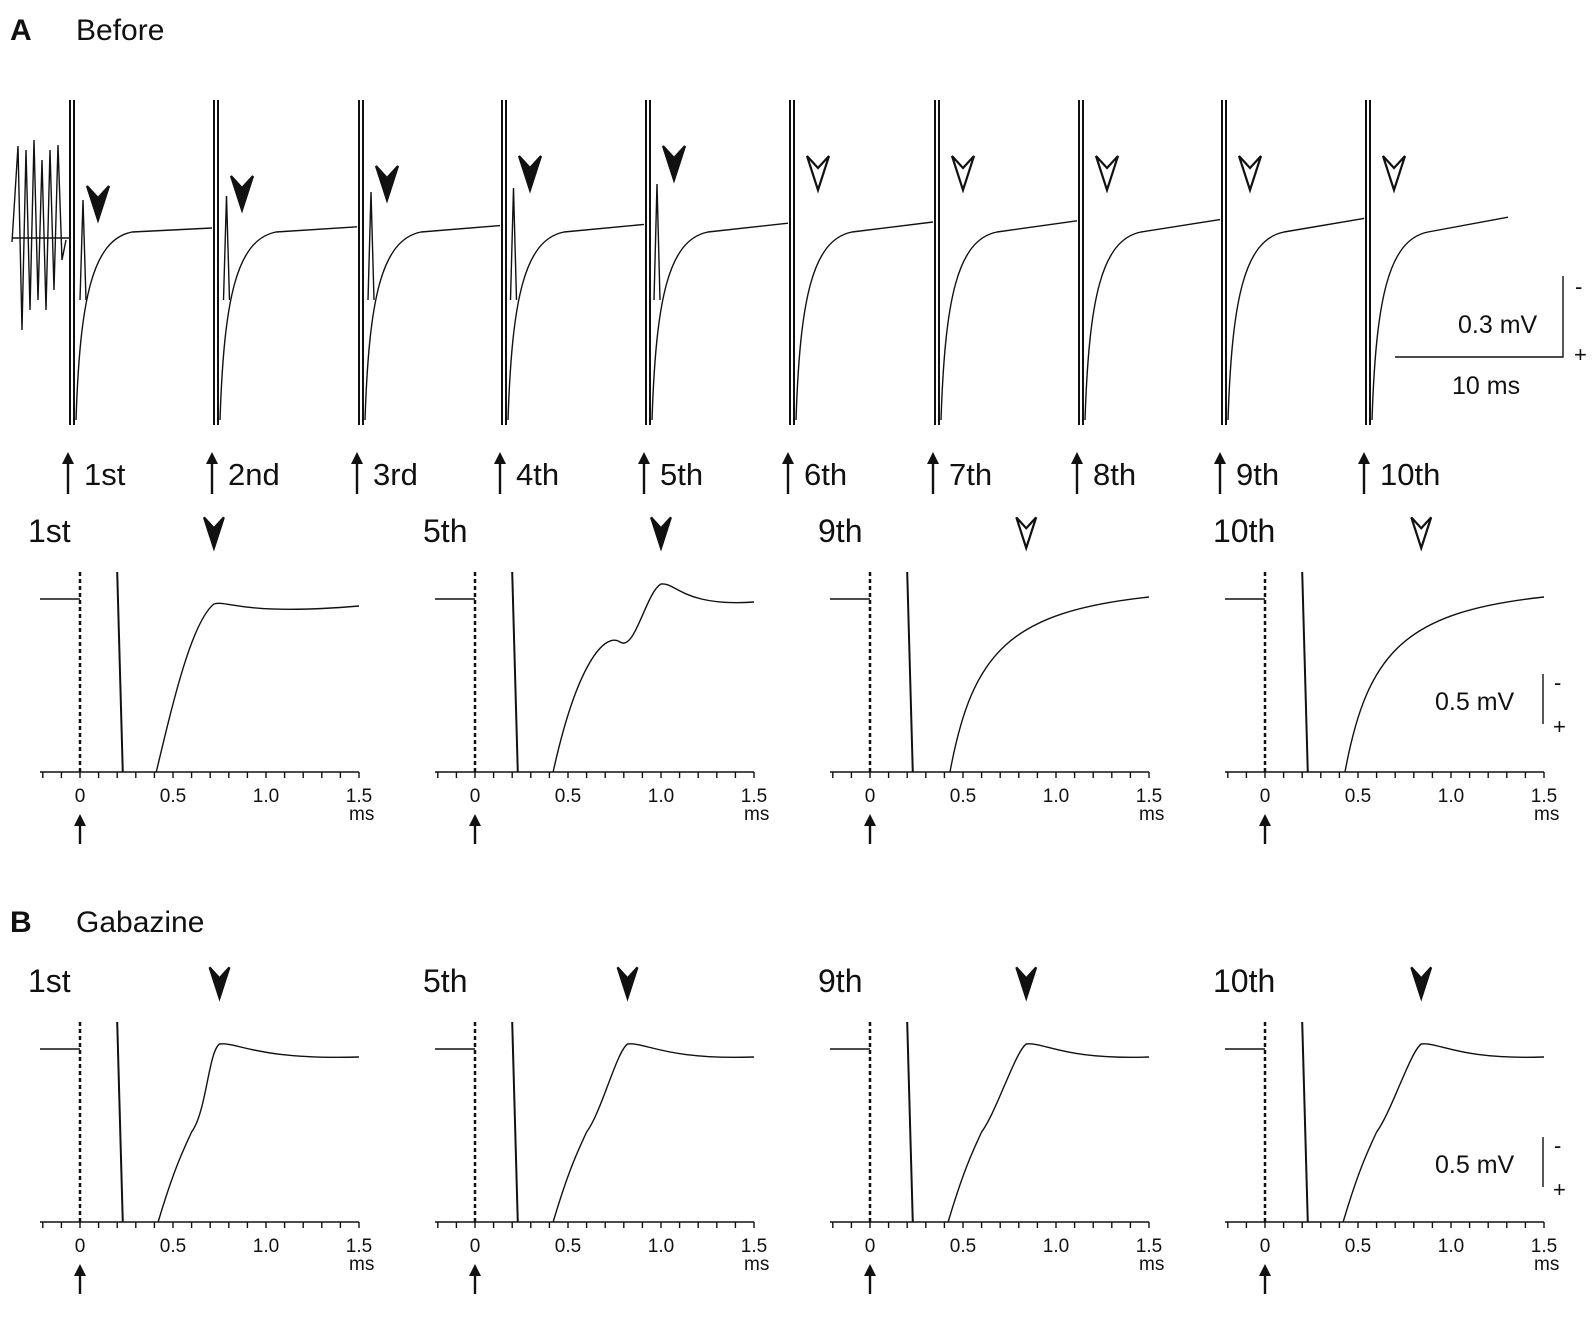  Describe the element at coordinates (681, 474) in the screenshot. I see `stimulus-label: 5th` at that location.